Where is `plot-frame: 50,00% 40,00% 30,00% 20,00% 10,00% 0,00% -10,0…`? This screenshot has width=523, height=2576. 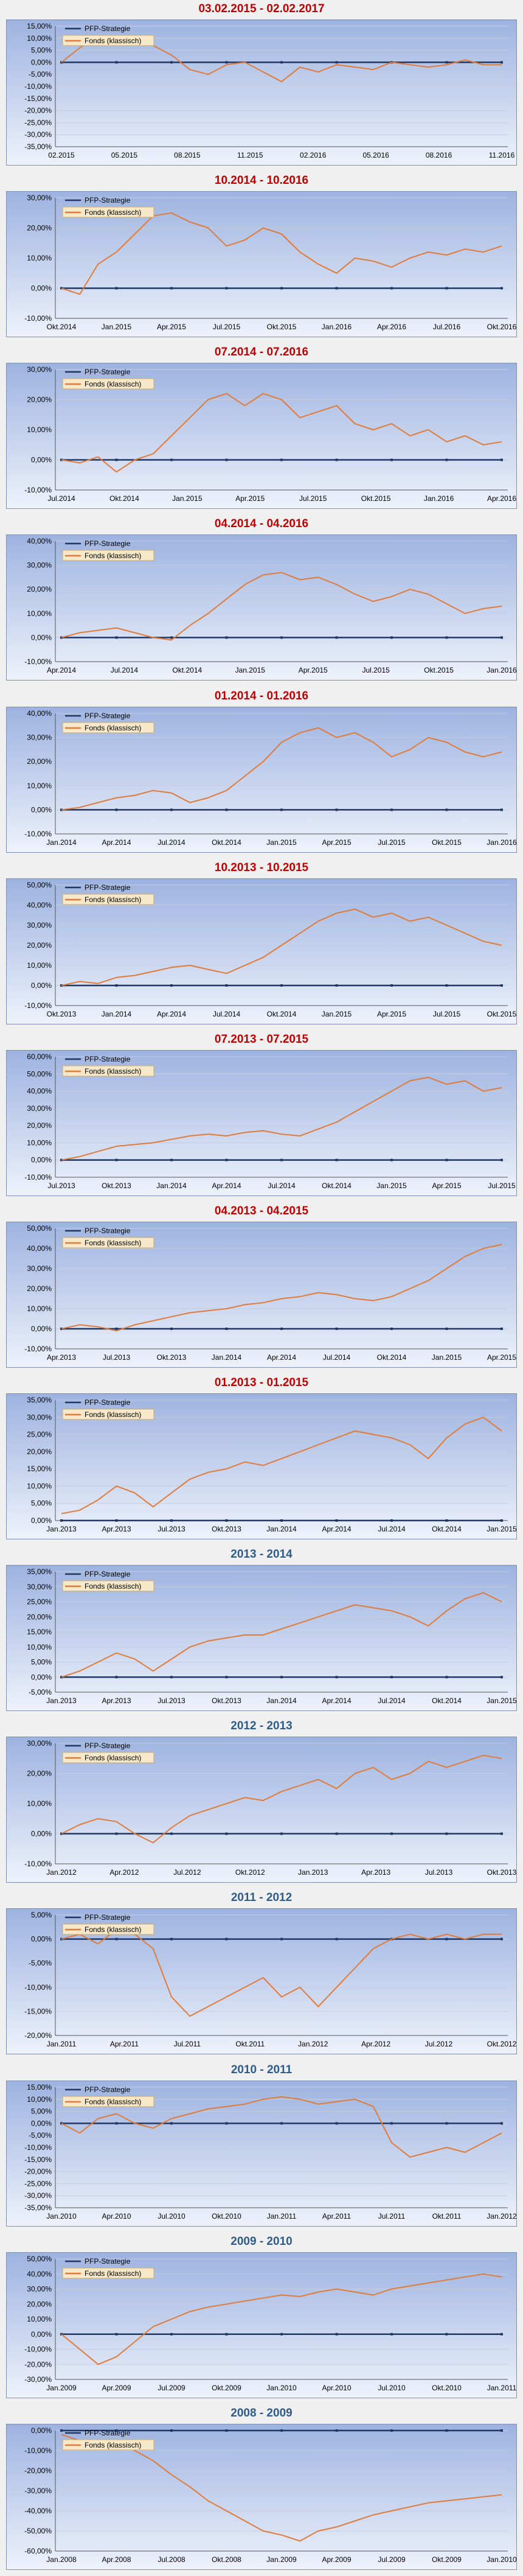 plot-frame: 50,00% 40,00% 30,00% 20,00% 10,00% 0,00% -10,0… is located at coordinates (261, 1295).